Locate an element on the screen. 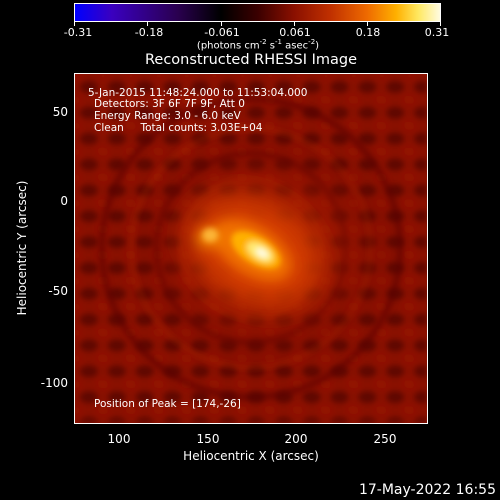 The width and height of the screenshot is (500, 500). y-tick-label: -100 is located at coordinates (54, 383).